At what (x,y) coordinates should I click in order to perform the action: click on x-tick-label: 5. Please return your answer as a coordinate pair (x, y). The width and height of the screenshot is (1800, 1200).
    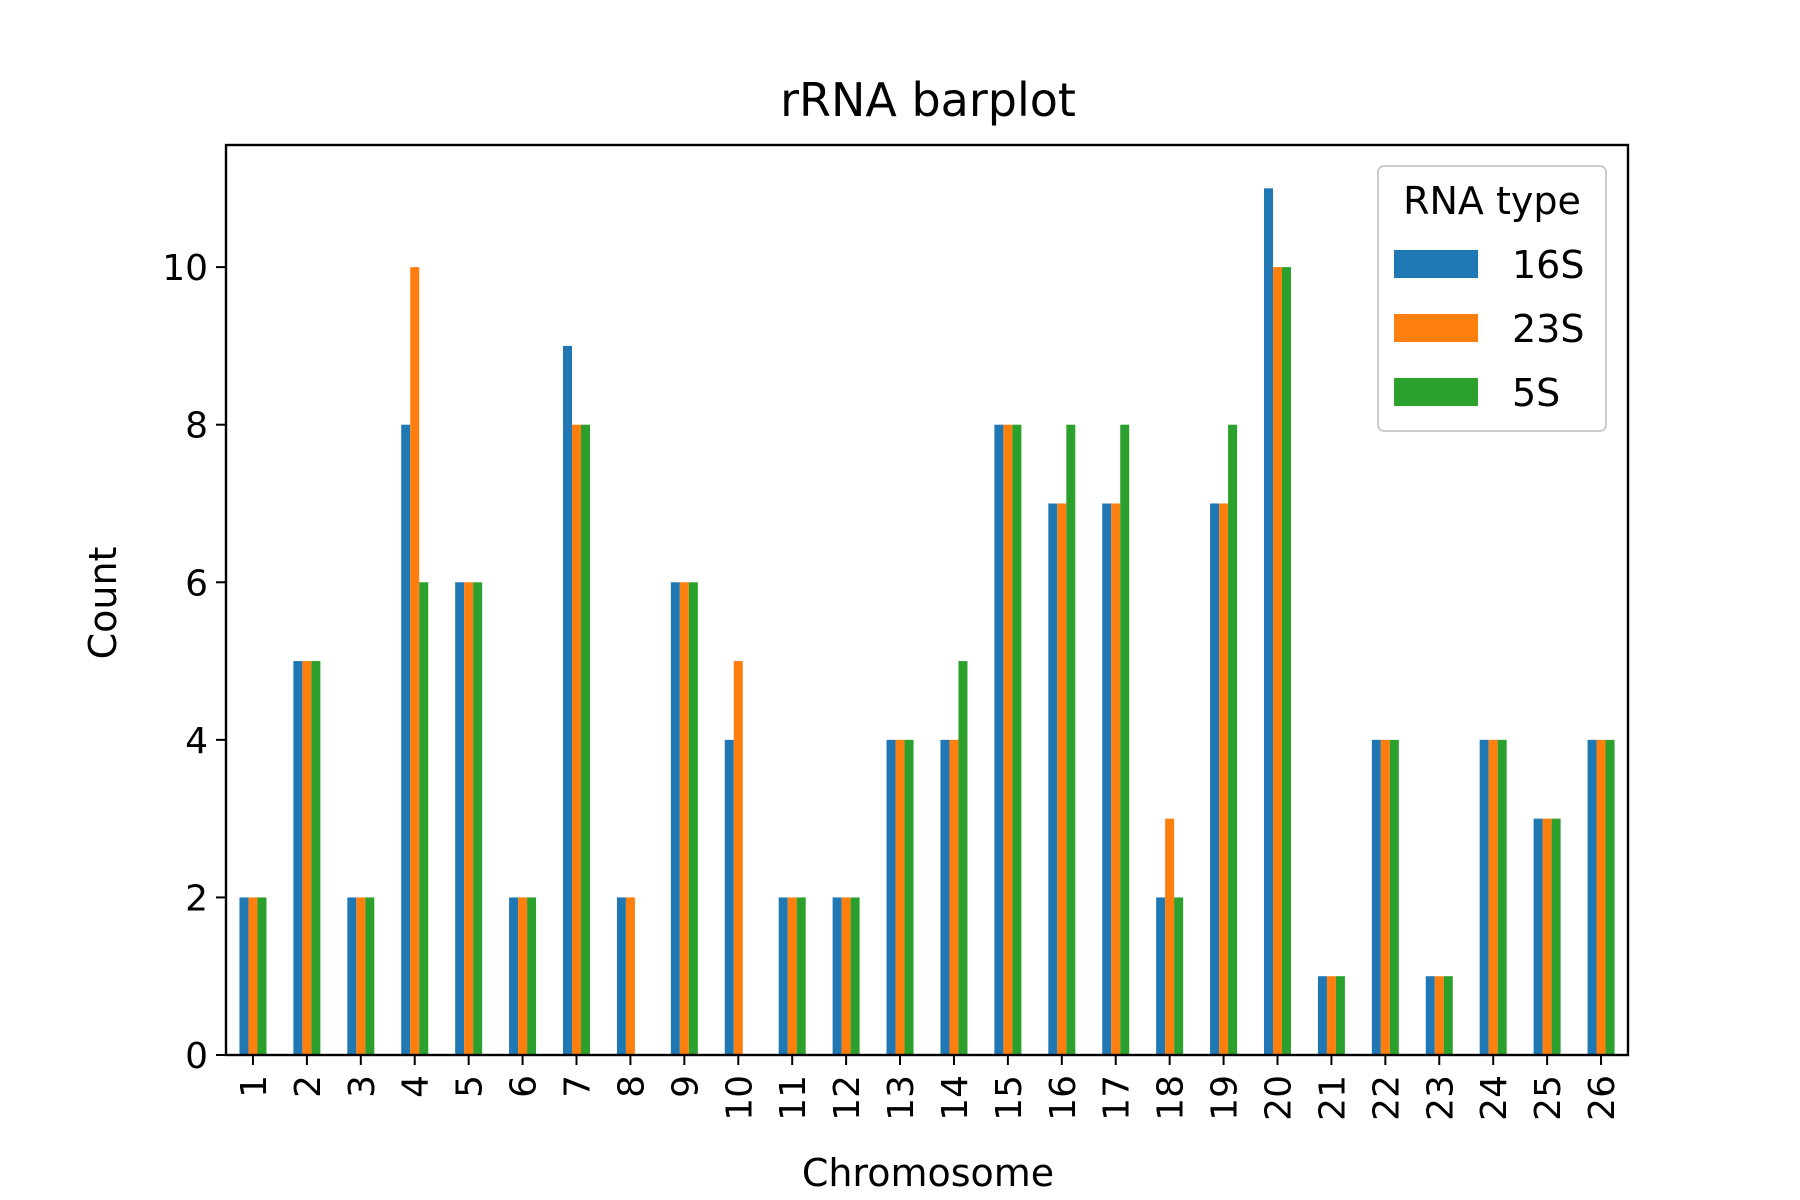
    Looking at the image, I should click on (470, 1086).